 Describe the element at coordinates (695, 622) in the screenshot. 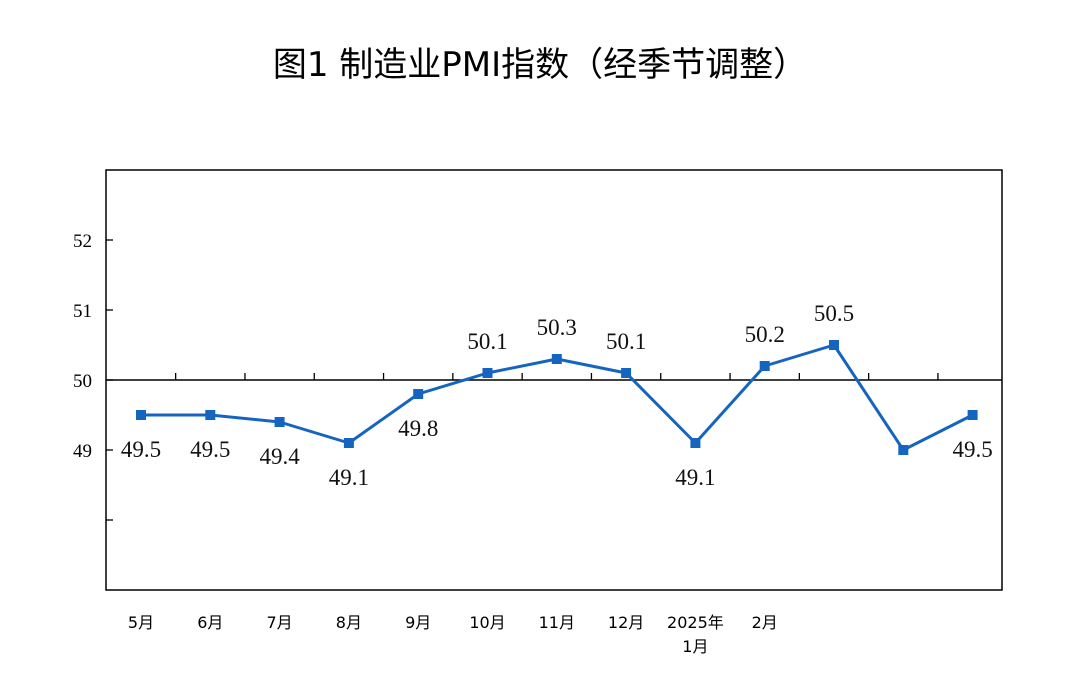

I see `x-category-label: 2025年` at that location.